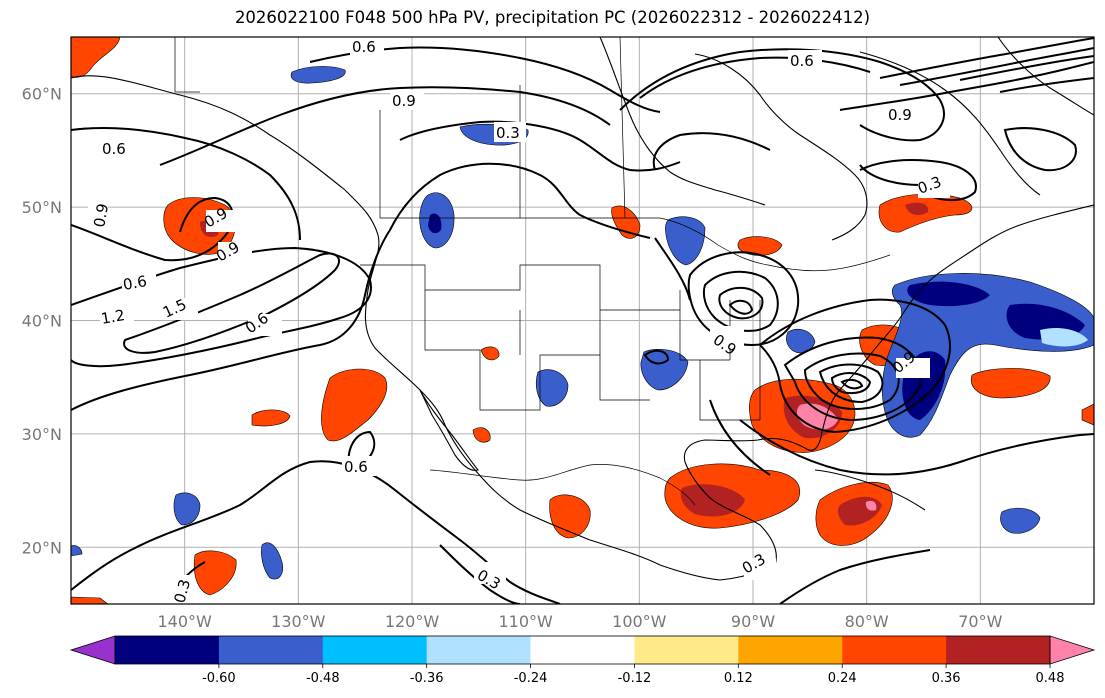 This screenshot has height=698, width=1105. I want to click on colorbar-tick-label: 0.36, so click(946, 678).